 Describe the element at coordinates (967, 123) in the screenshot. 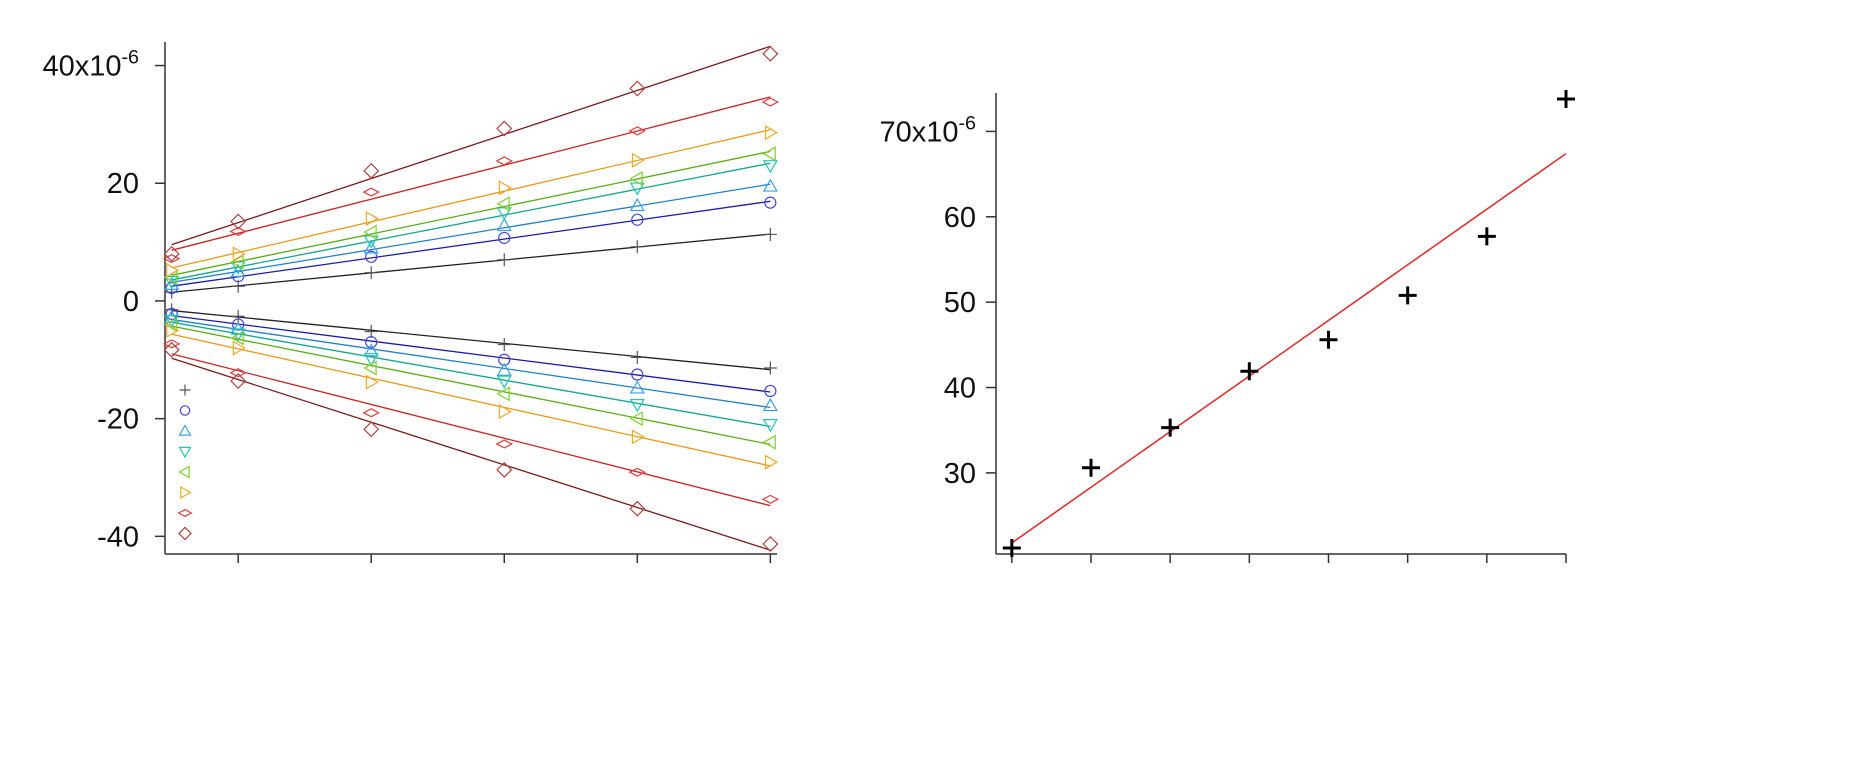

I see `y-tick-label-b-sup: -6` at that location.